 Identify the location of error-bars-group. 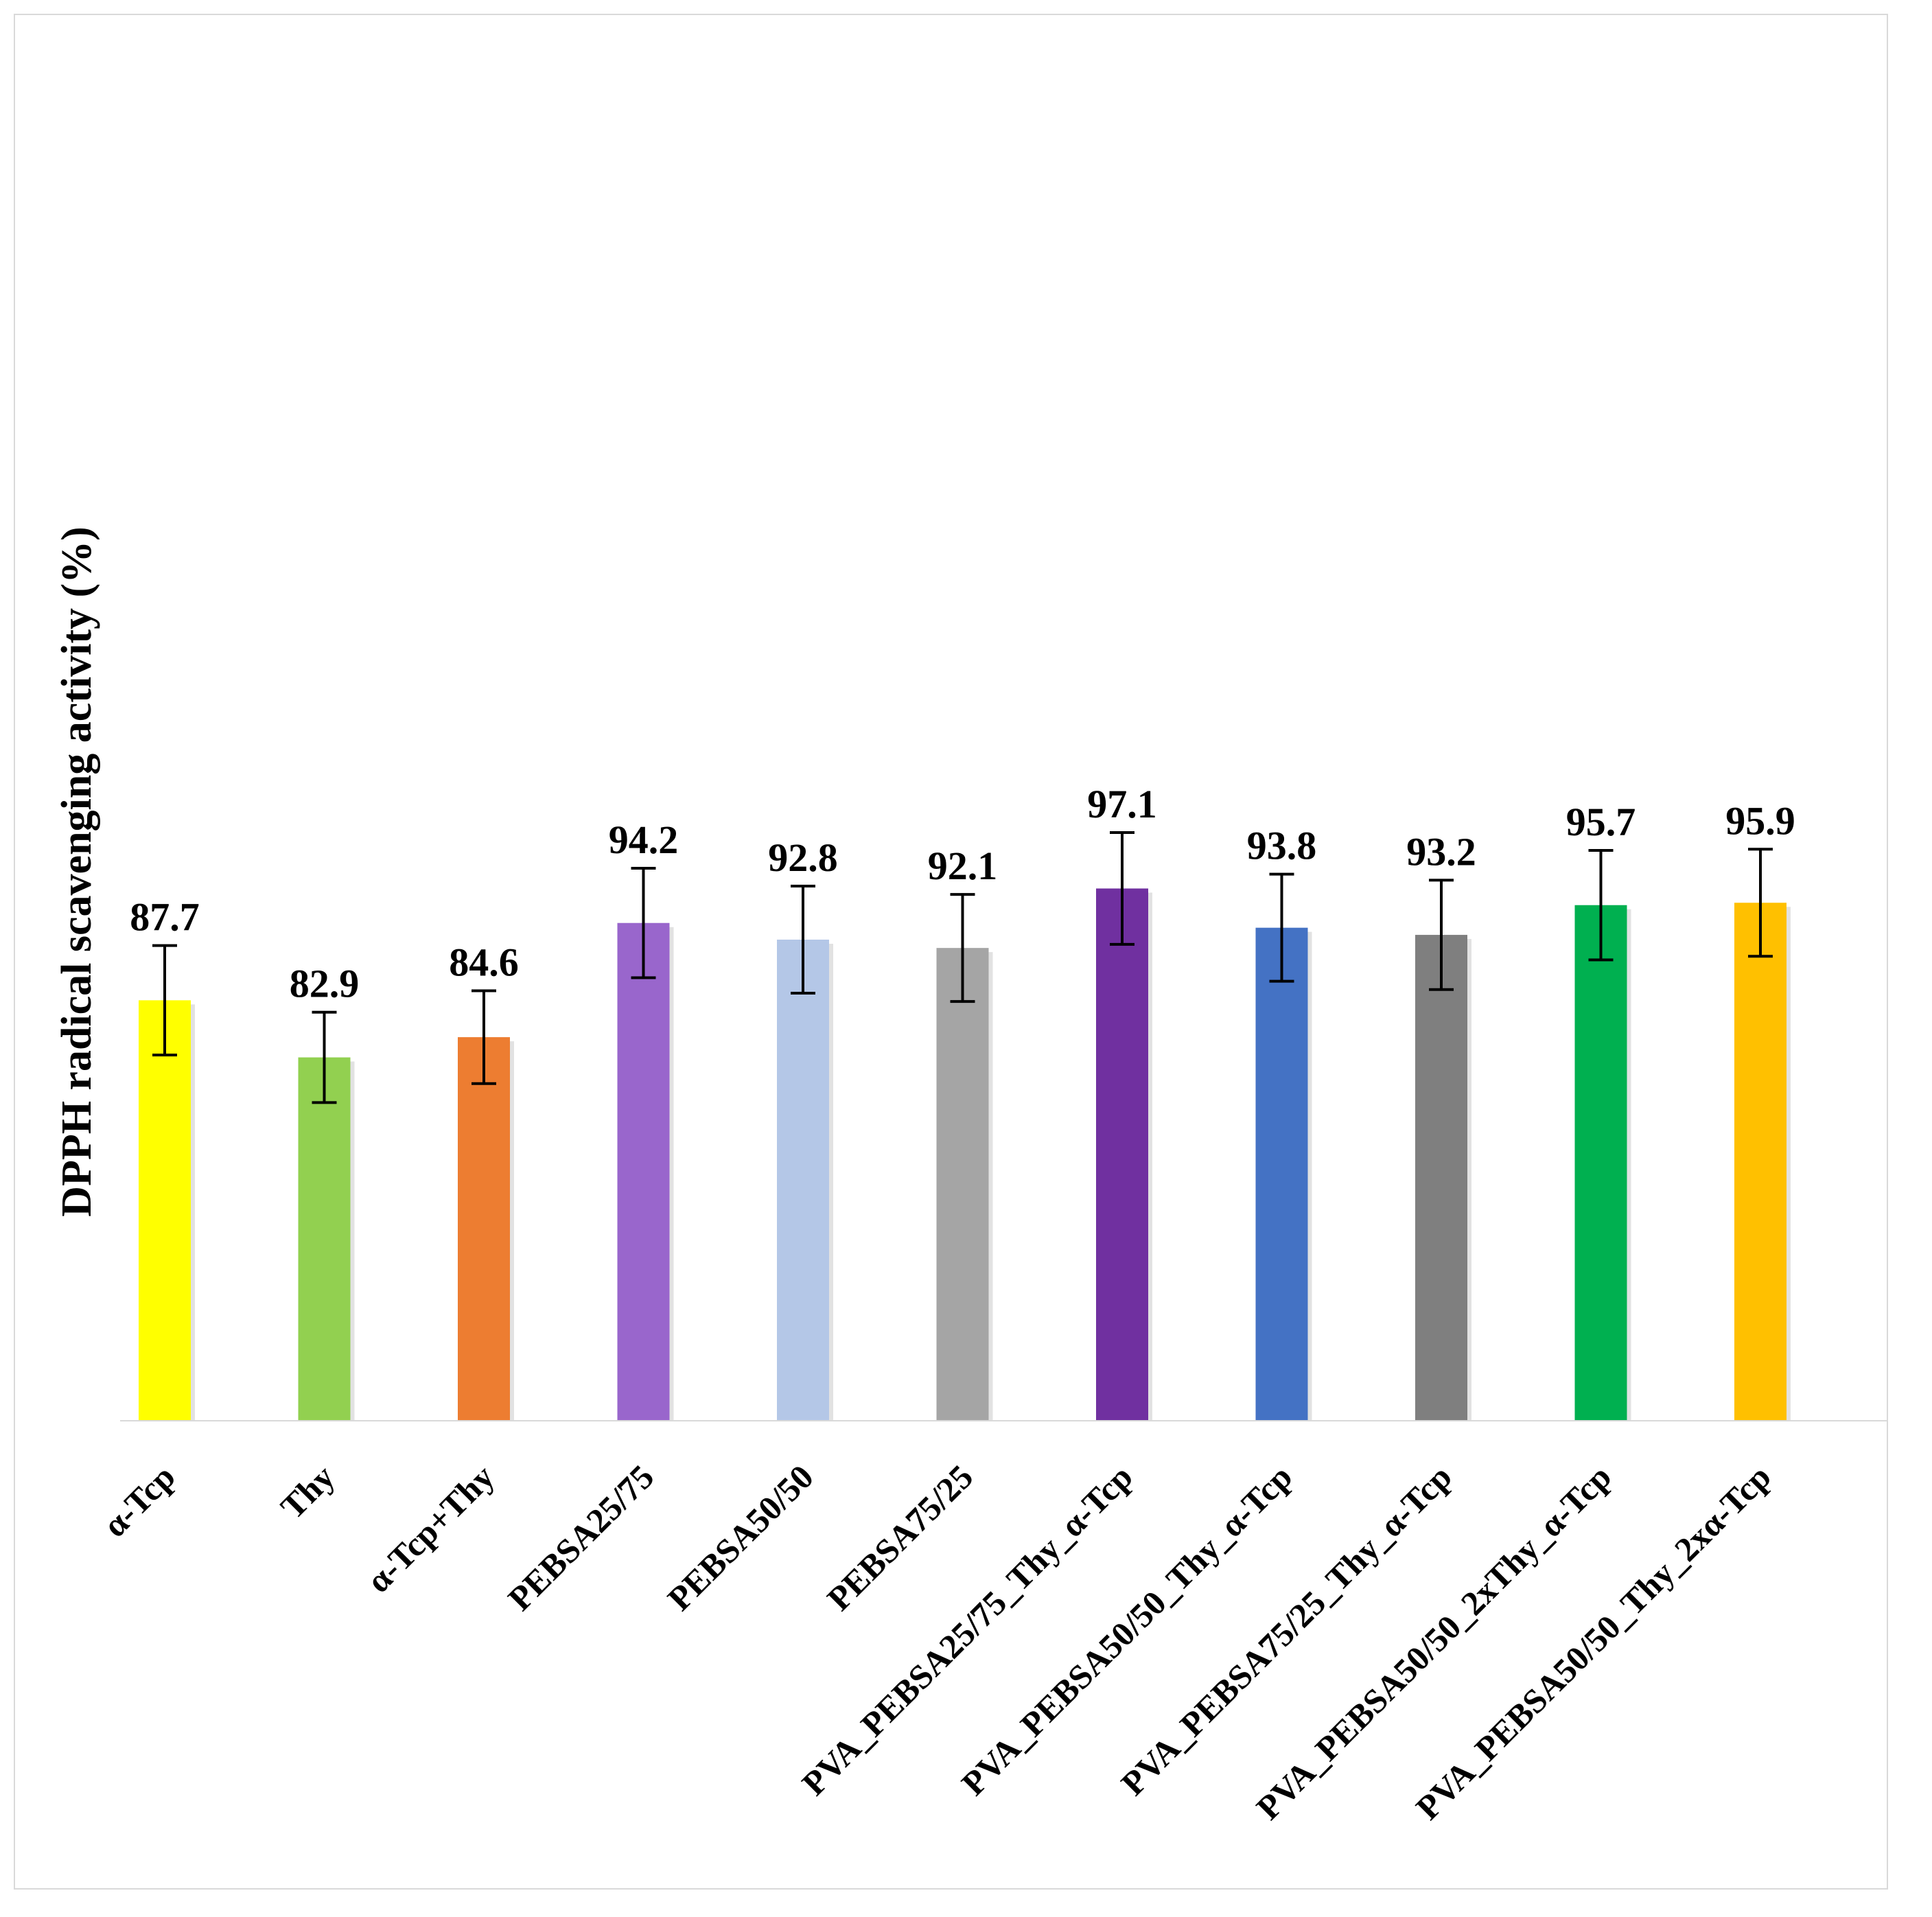
(963, 967).